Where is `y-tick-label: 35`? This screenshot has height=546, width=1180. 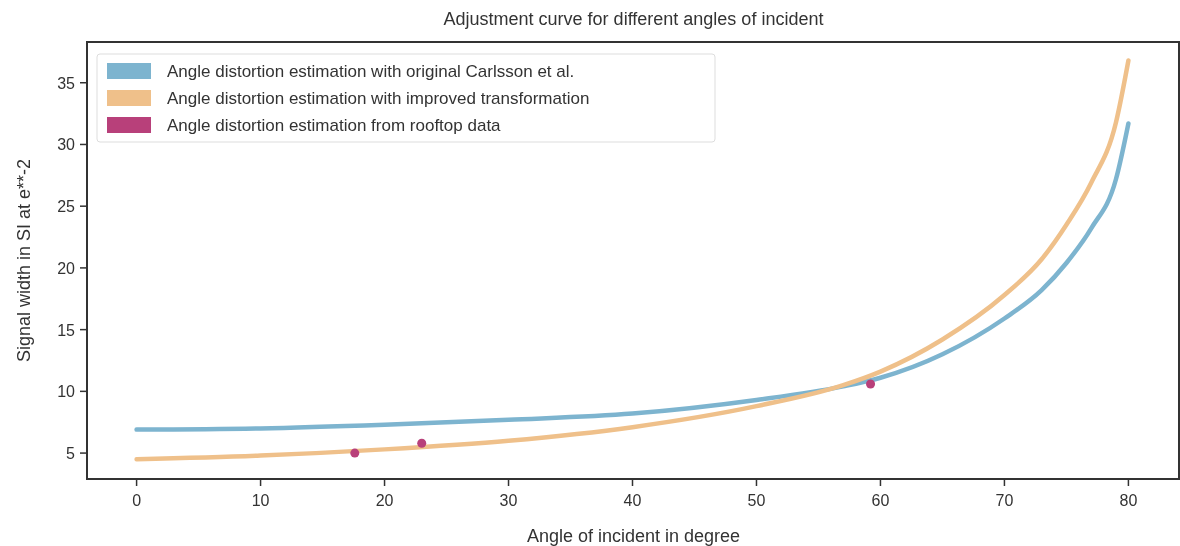
y-tick-label: 35 is located at coordinates (66, 83).